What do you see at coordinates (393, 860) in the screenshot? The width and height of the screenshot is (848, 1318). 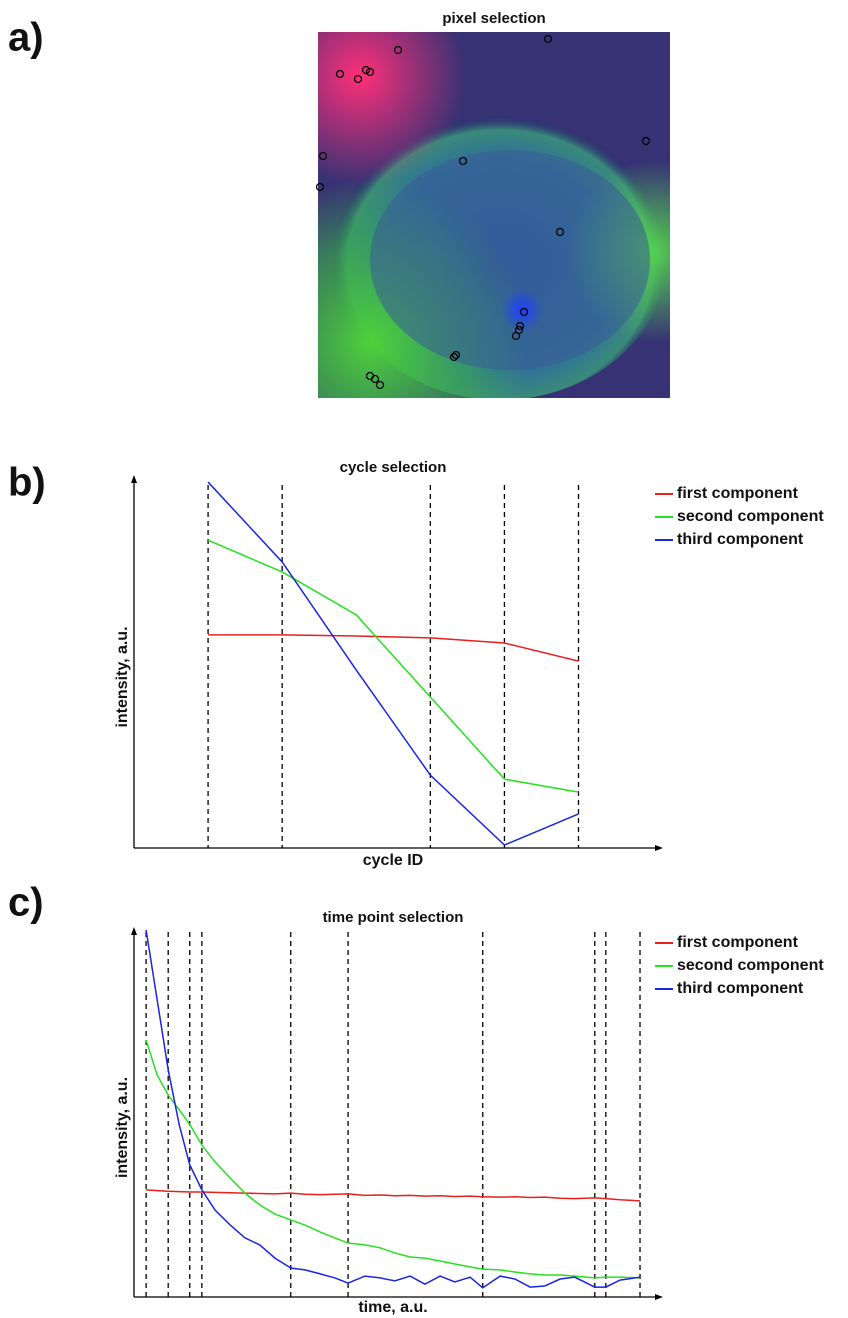 I see `x-axis-label: cycle ID` at bounding box center [393, 860].